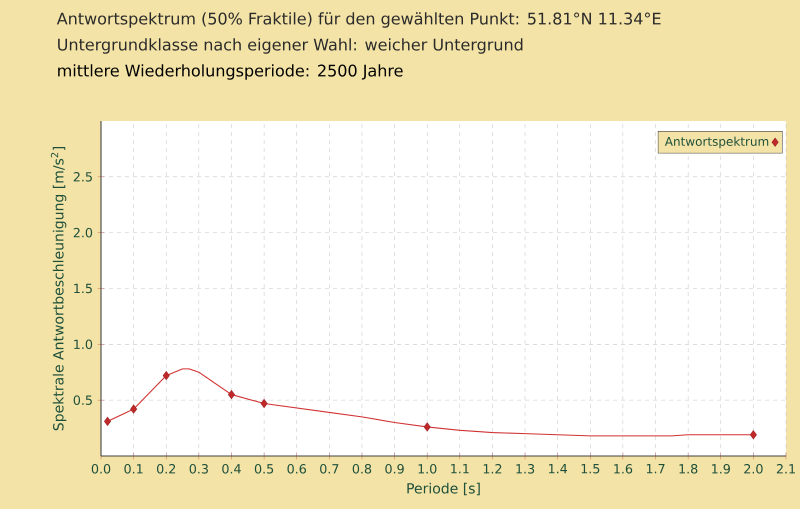 This screenshot has width=800, height=509. I want to click on x-axis-title: Periode [s], so click(443, 489).